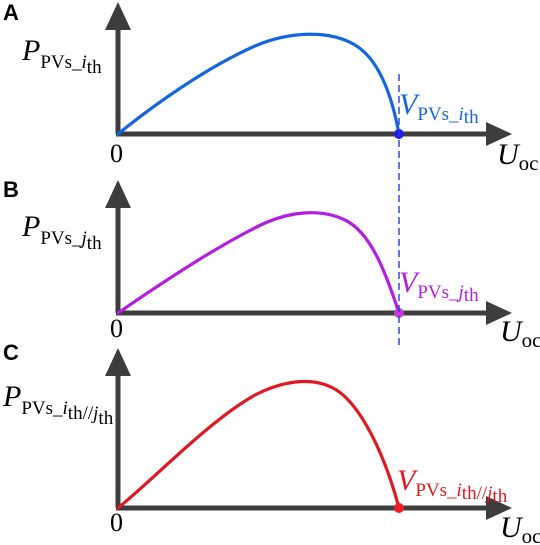 The height and width of the screenshot is (545, 540). Describe the element at coordinates (58, 404) in the screenshot. I see `panel-c-y-axis-label: PPVs_ith//jth` at that location.